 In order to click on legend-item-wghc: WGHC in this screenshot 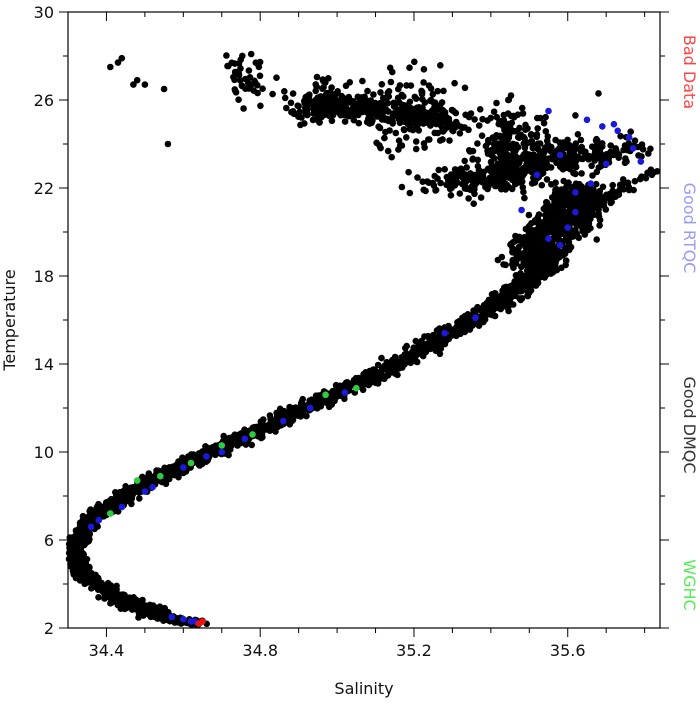, I will do `click(689, 584)`.